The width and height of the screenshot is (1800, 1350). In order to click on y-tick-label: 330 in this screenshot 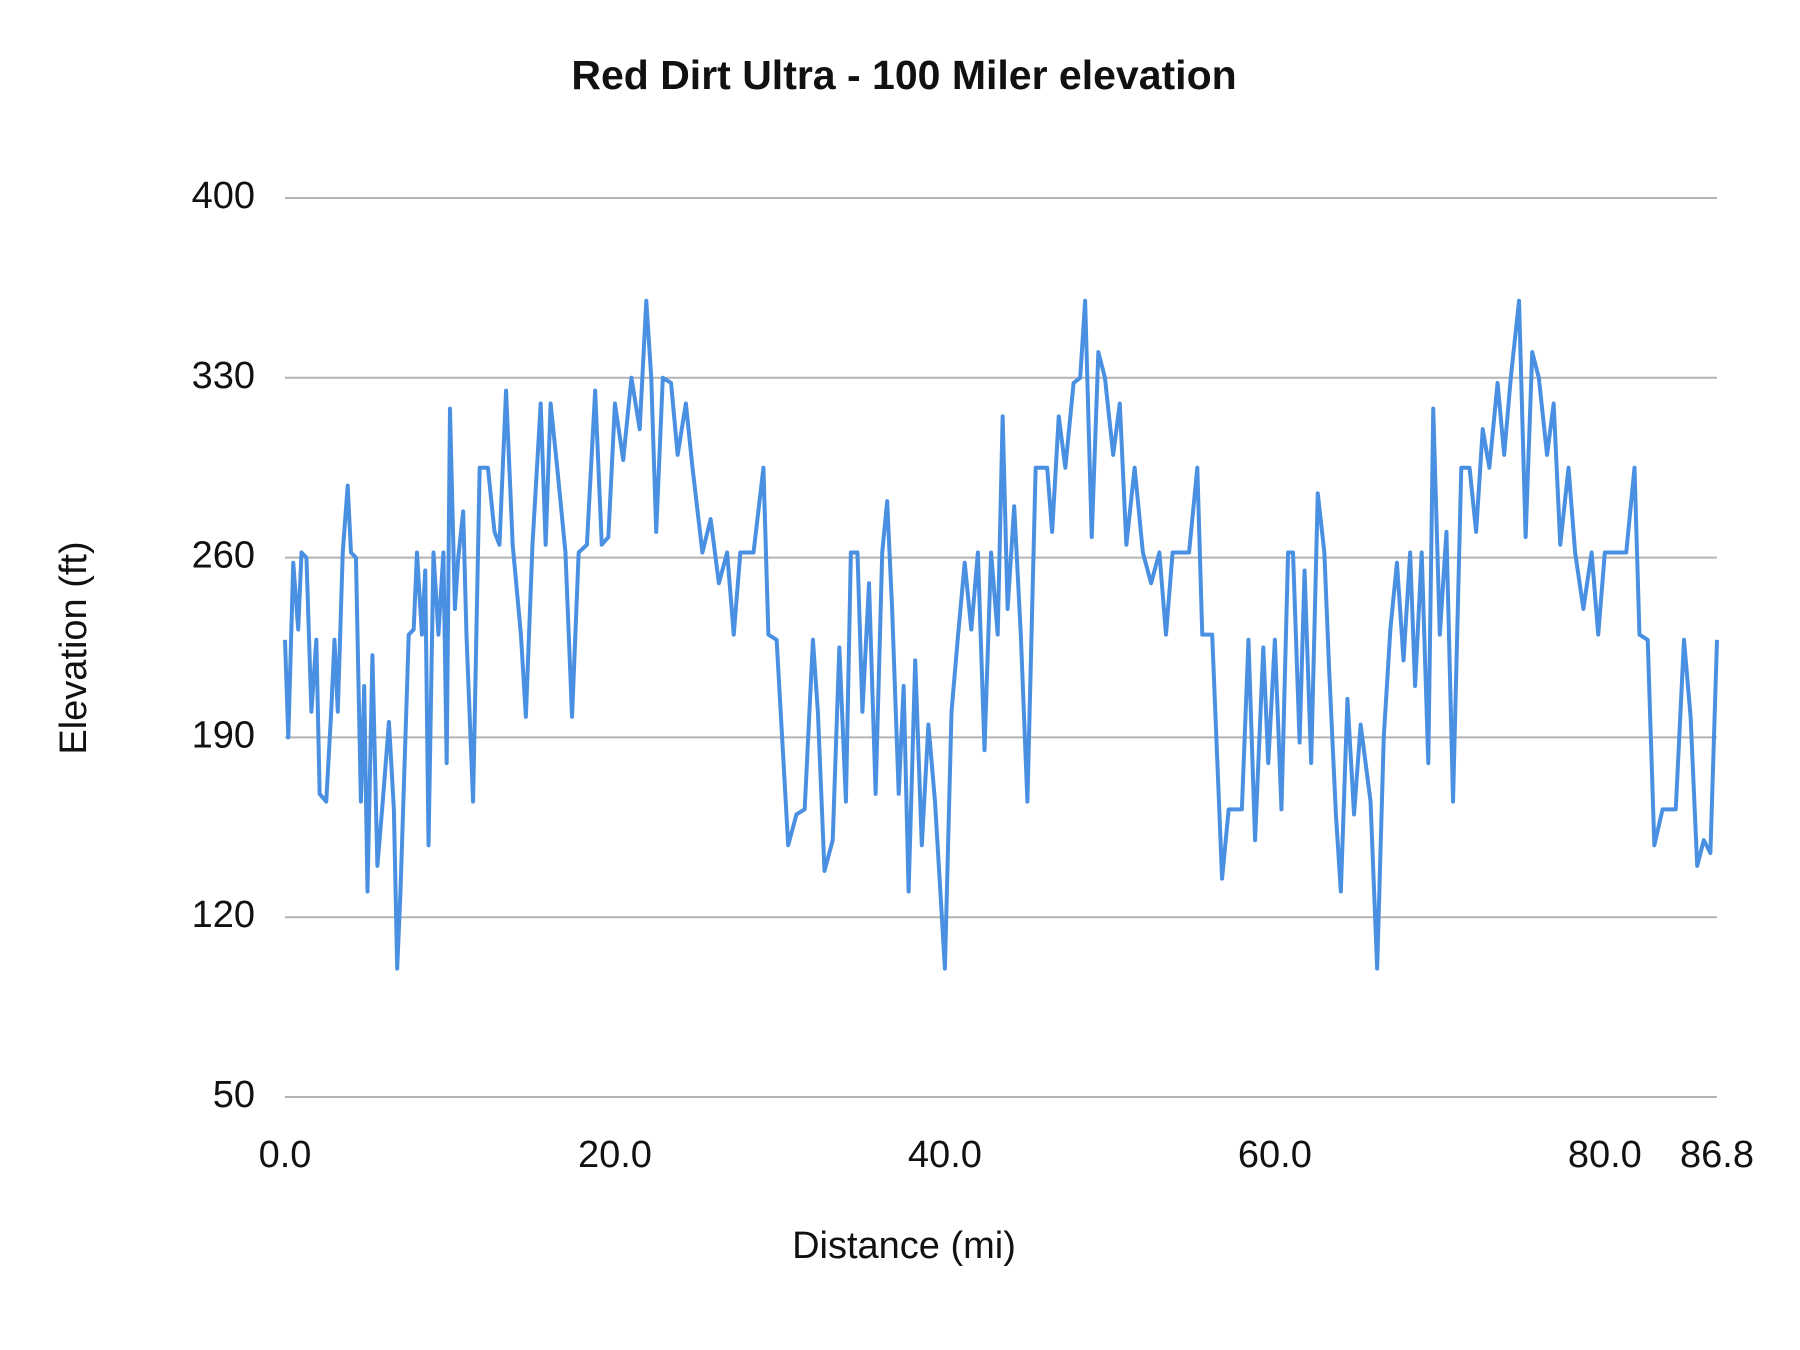, I will do `click(223, 376)`.